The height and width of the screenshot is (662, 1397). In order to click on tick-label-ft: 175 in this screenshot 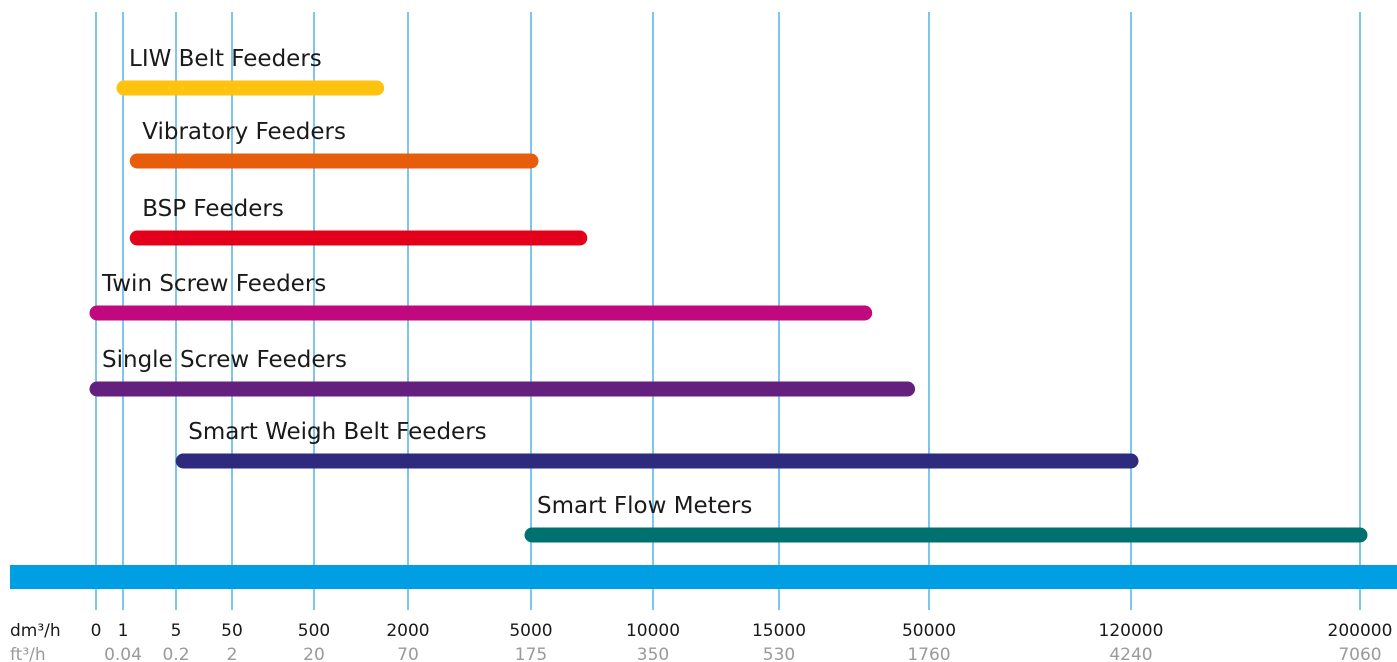, I will do `click(531, 653)`.